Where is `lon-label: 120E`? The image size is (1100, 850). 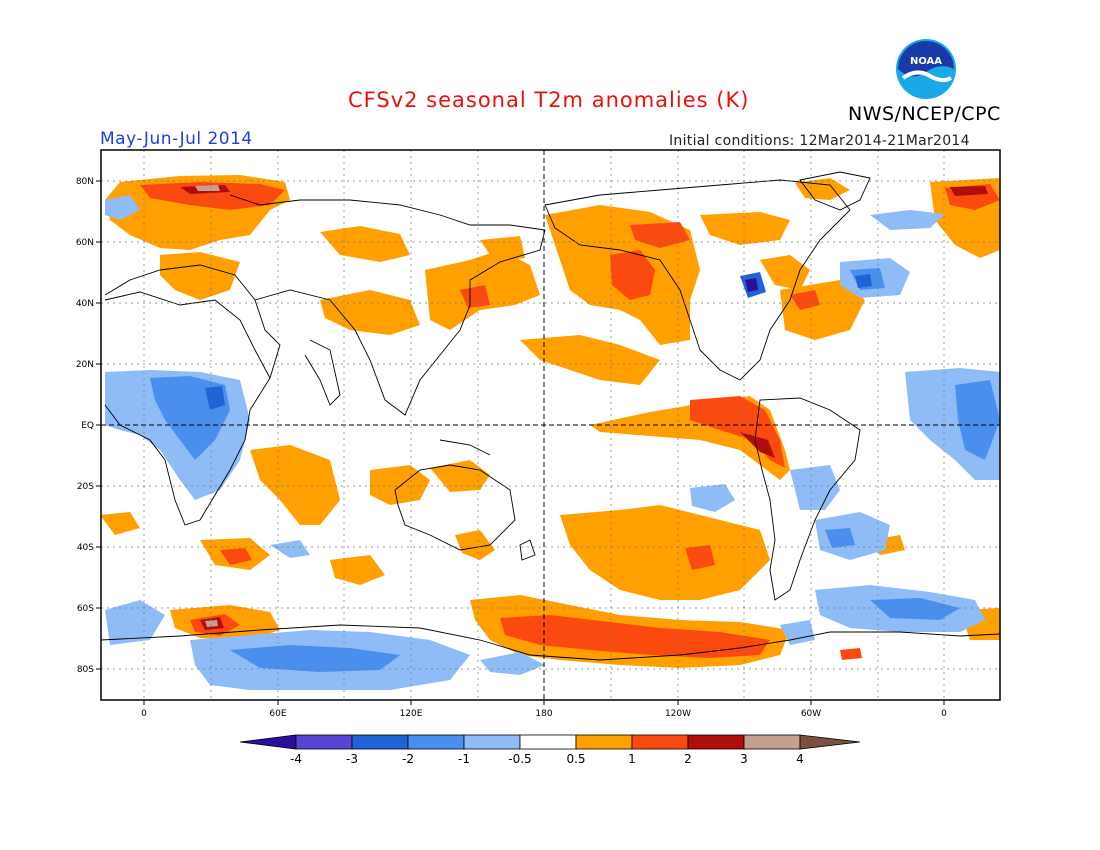
lon-label: 120E is located at coordinates (411, 714).